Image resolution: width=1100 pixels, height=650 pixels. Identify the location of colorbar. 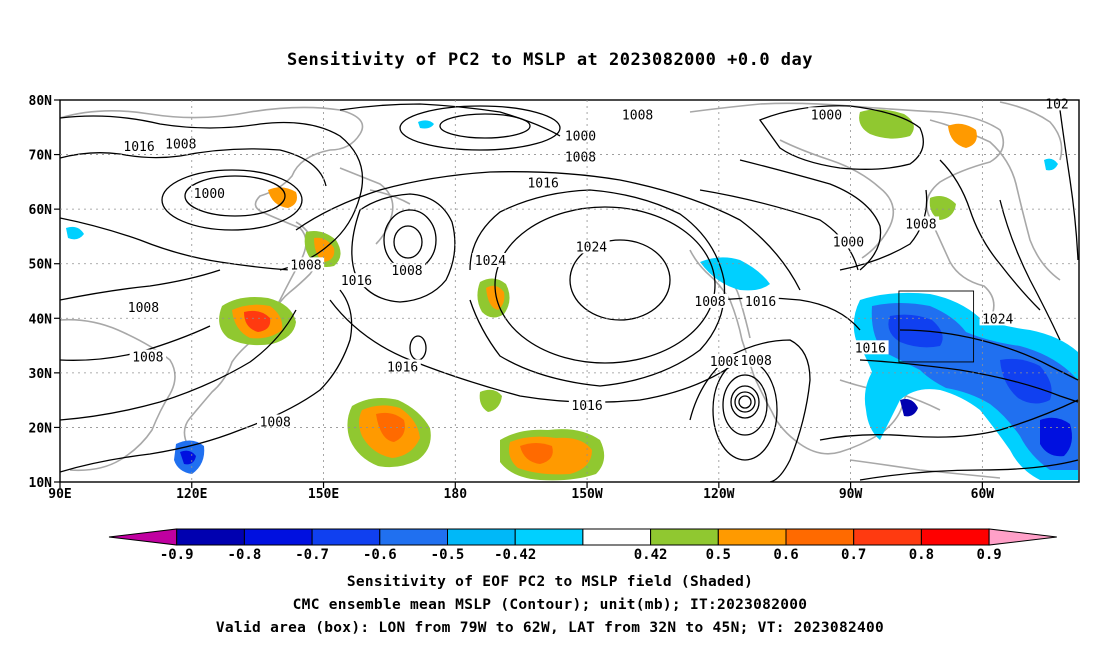
(582, 537).